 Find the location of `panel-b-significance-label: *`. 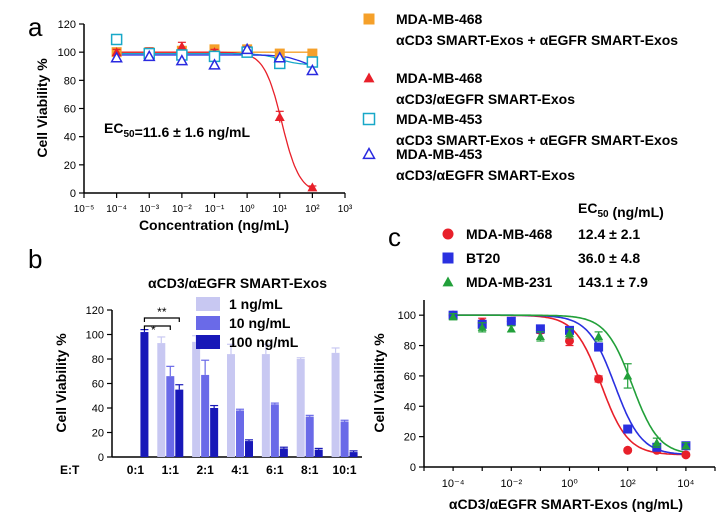

panel-b-significance-label: * is located at coordinates (153, 330).